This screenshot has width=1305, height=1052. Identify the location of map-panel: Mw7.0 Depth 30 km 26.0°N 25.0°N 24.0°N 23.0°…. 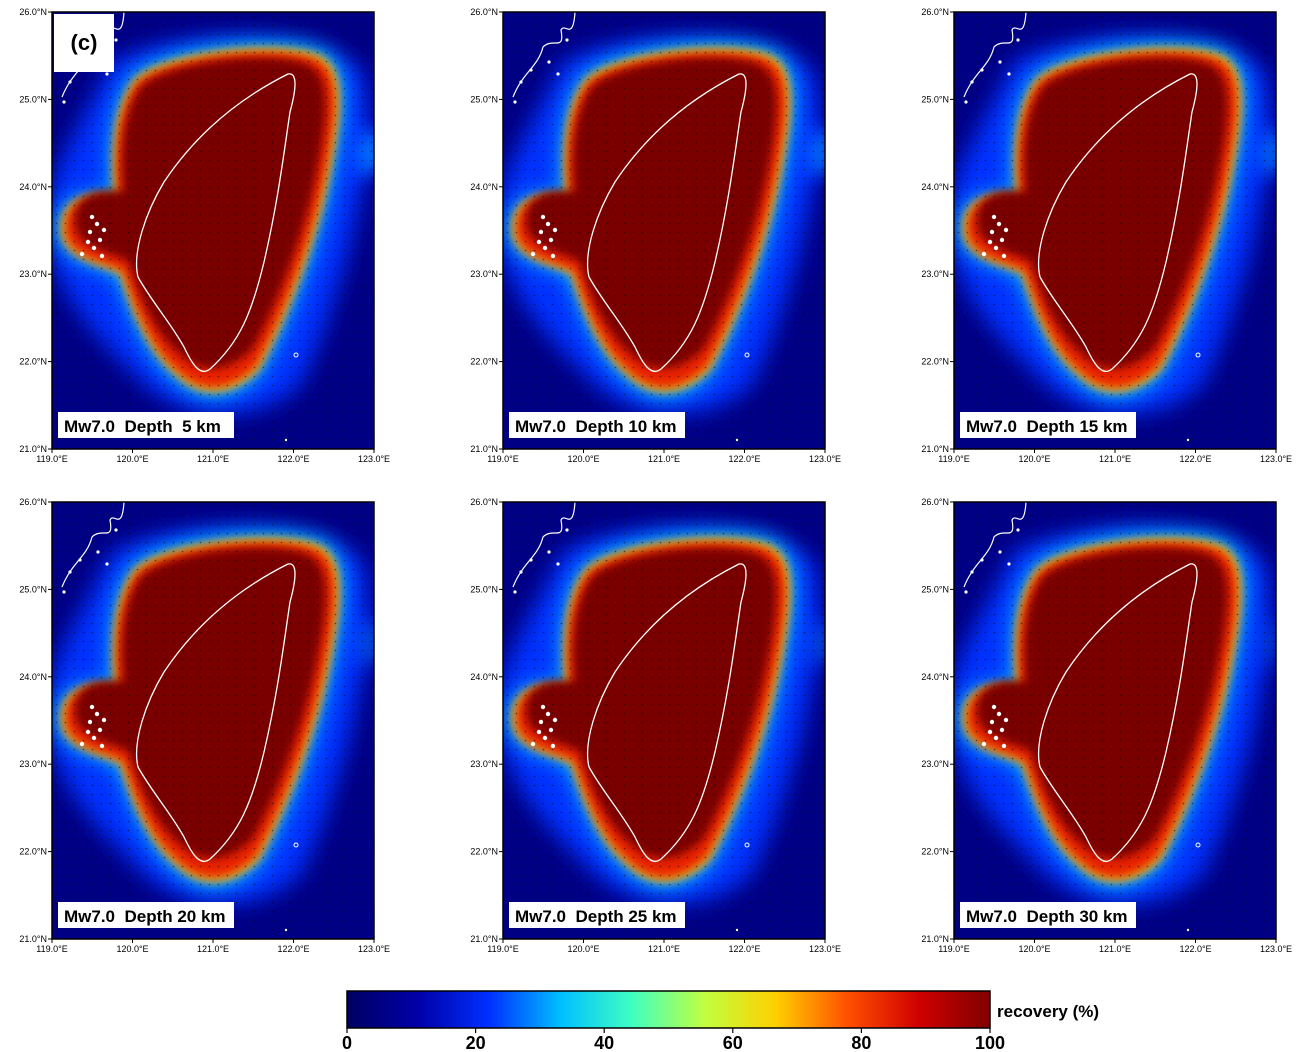
(1106, 725).